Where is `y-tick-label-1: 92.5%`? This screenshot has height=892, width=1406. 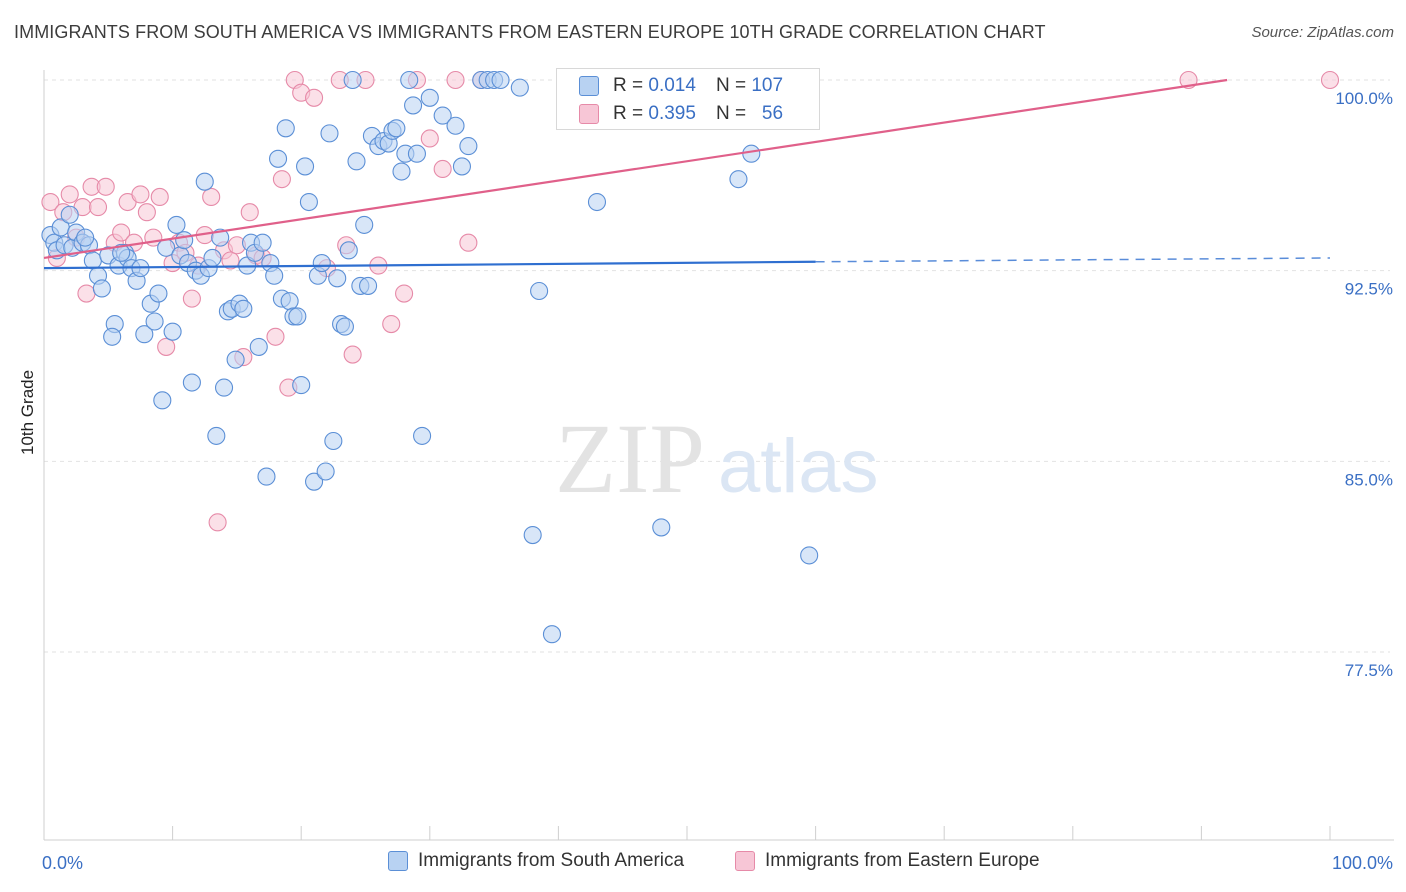
y-tick-label-1: 92.5% is located at coordinates (1369, 289).